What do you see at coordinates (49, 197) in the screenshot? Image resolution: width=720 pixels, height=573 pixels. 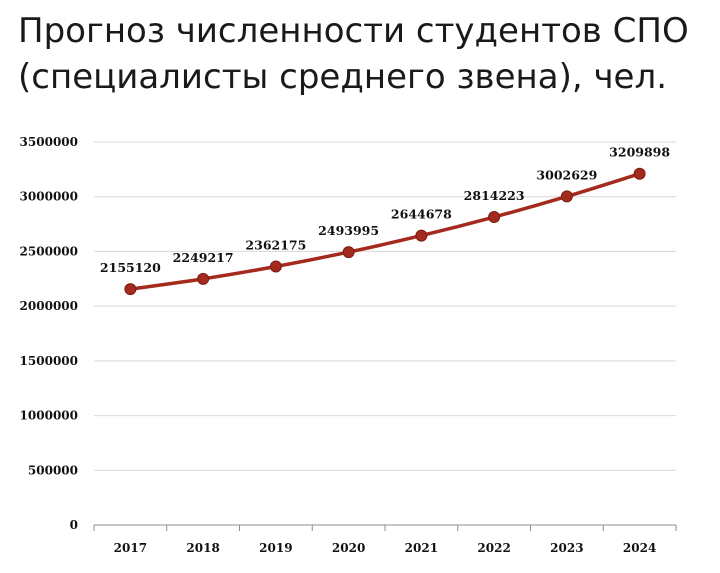 I see `y-tick-label: 3000000` at bounding box center [49, 197].